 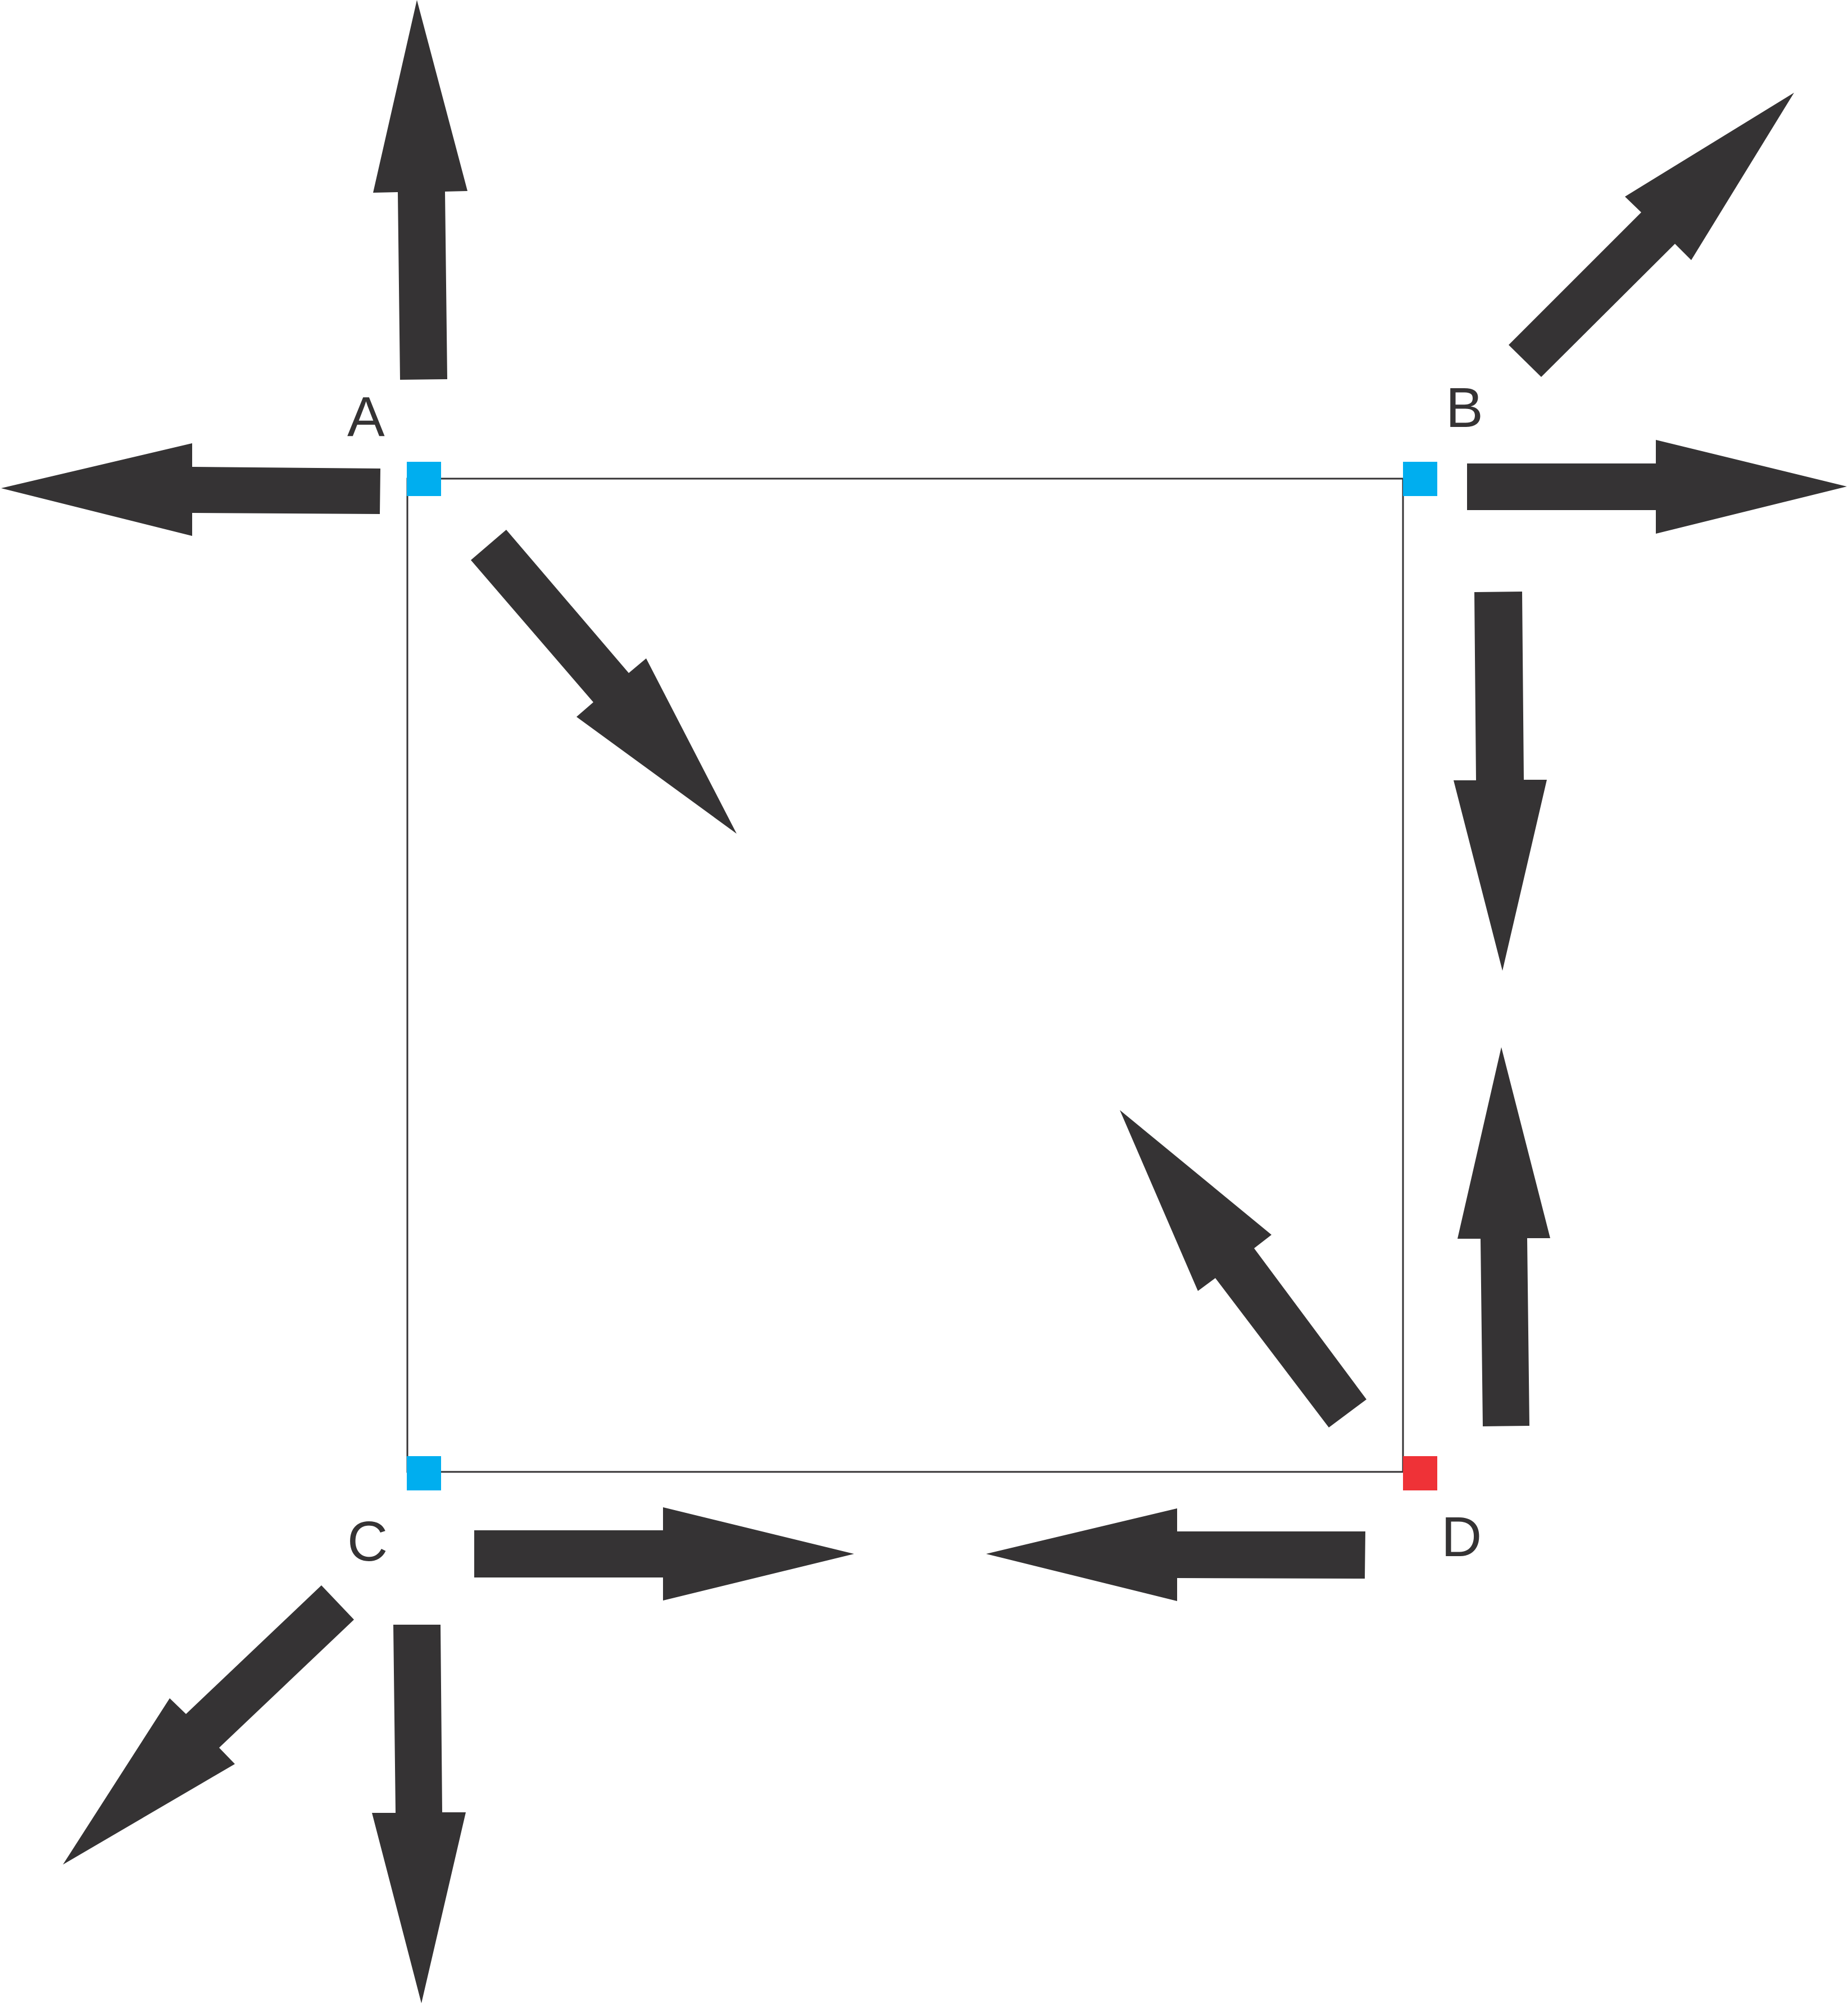 What do you see at coordinates (664, 1554) in the screenshot?
I see `arrow-c-right` at bounding box center [664, 1554].